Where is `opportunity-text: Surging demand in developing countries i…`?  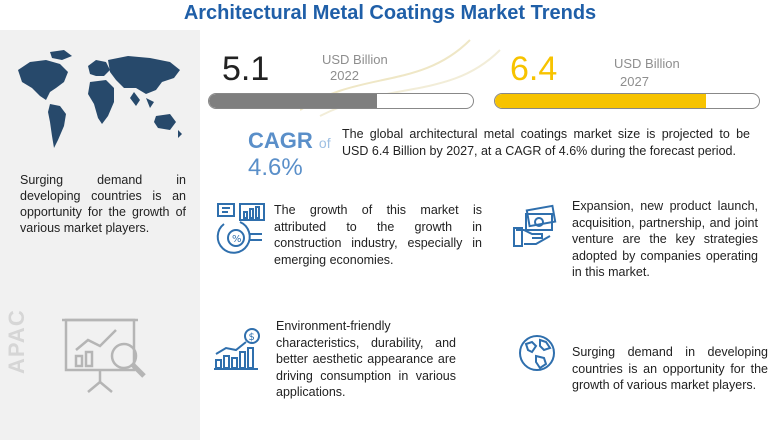
opportunity-text: Surging demand in developing countries i… is located at coordinates (670, 368).